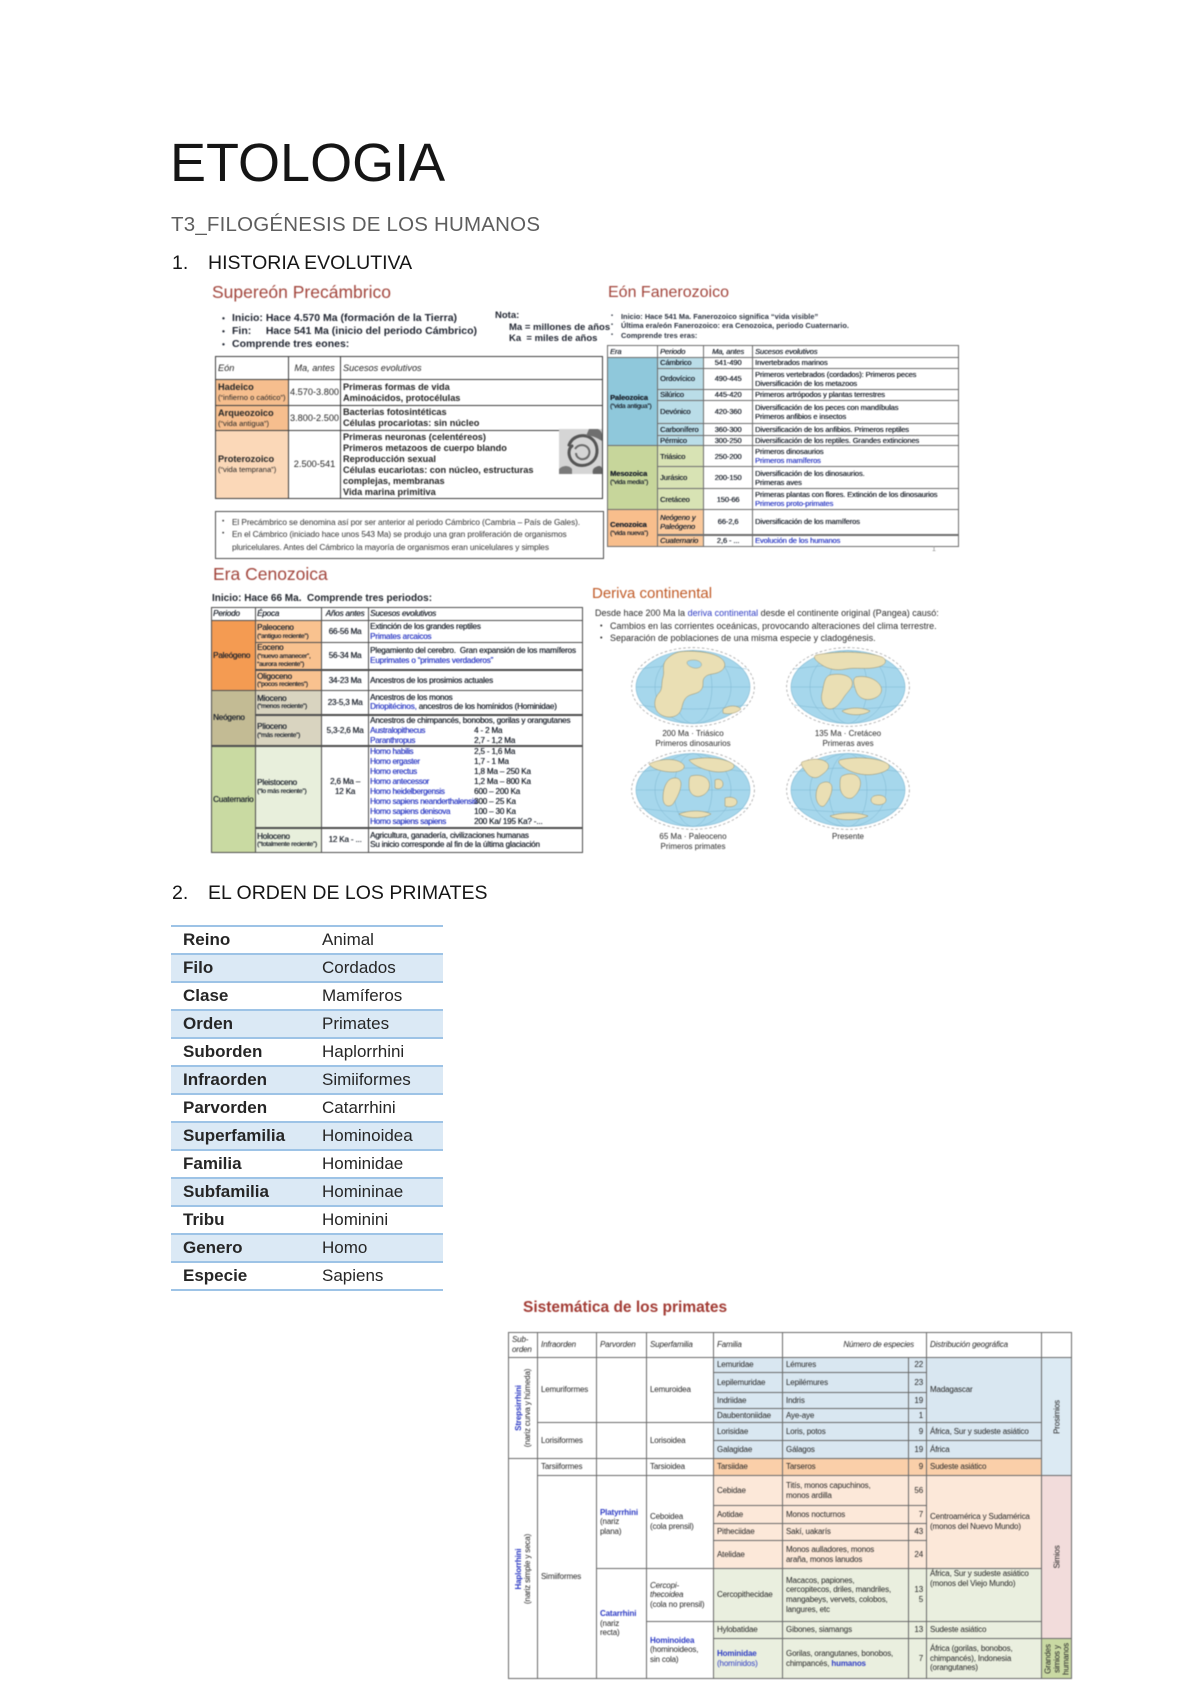  Describe the element at coordinates (307, 1219) in the screenshot. I see `table-row: Tribu Hominini` at that location.